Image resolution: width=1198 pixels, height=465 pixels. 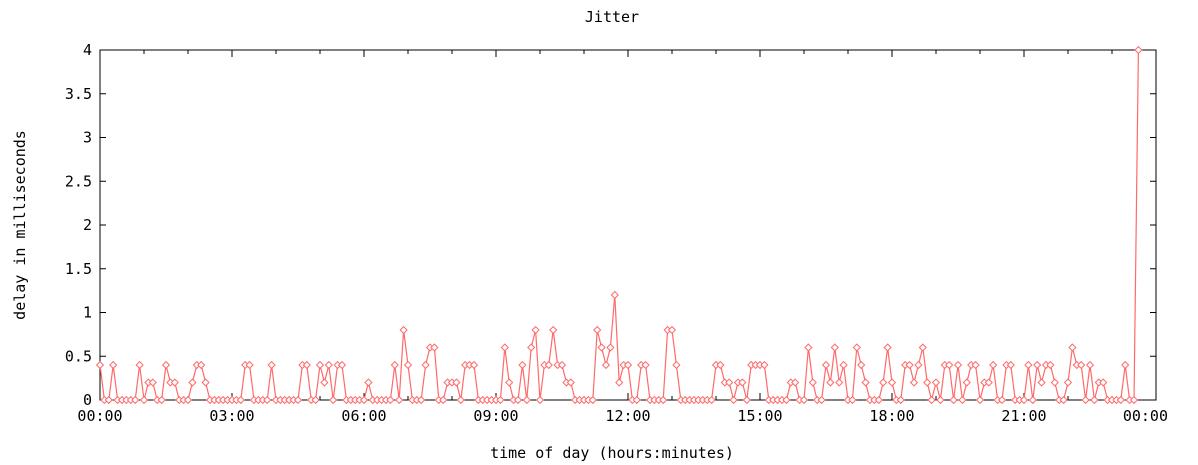 What do you see at coordinates (363, 416) in the screenshot?
I see `x-tick-label: 06:00` at bounding box center [363, 416].